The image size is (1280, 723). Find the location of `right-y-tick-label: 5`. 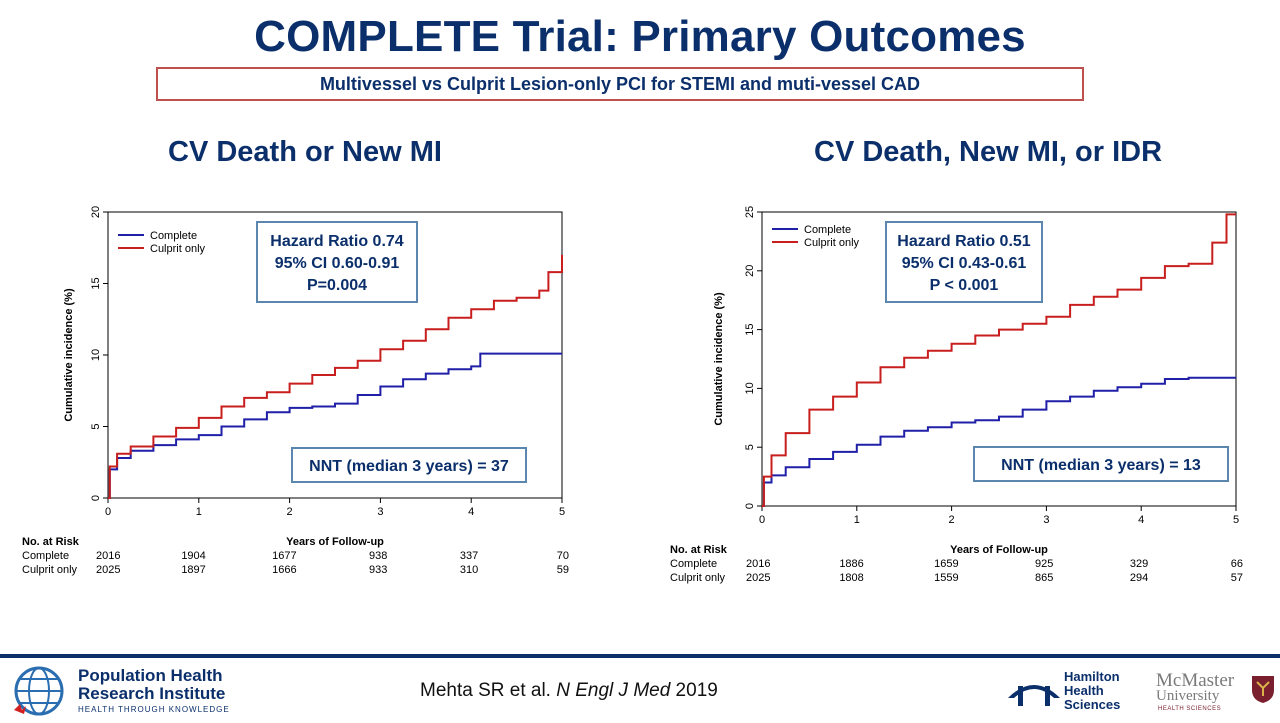

right-y-tick-label: 5 is located at coordinates (750, 447).